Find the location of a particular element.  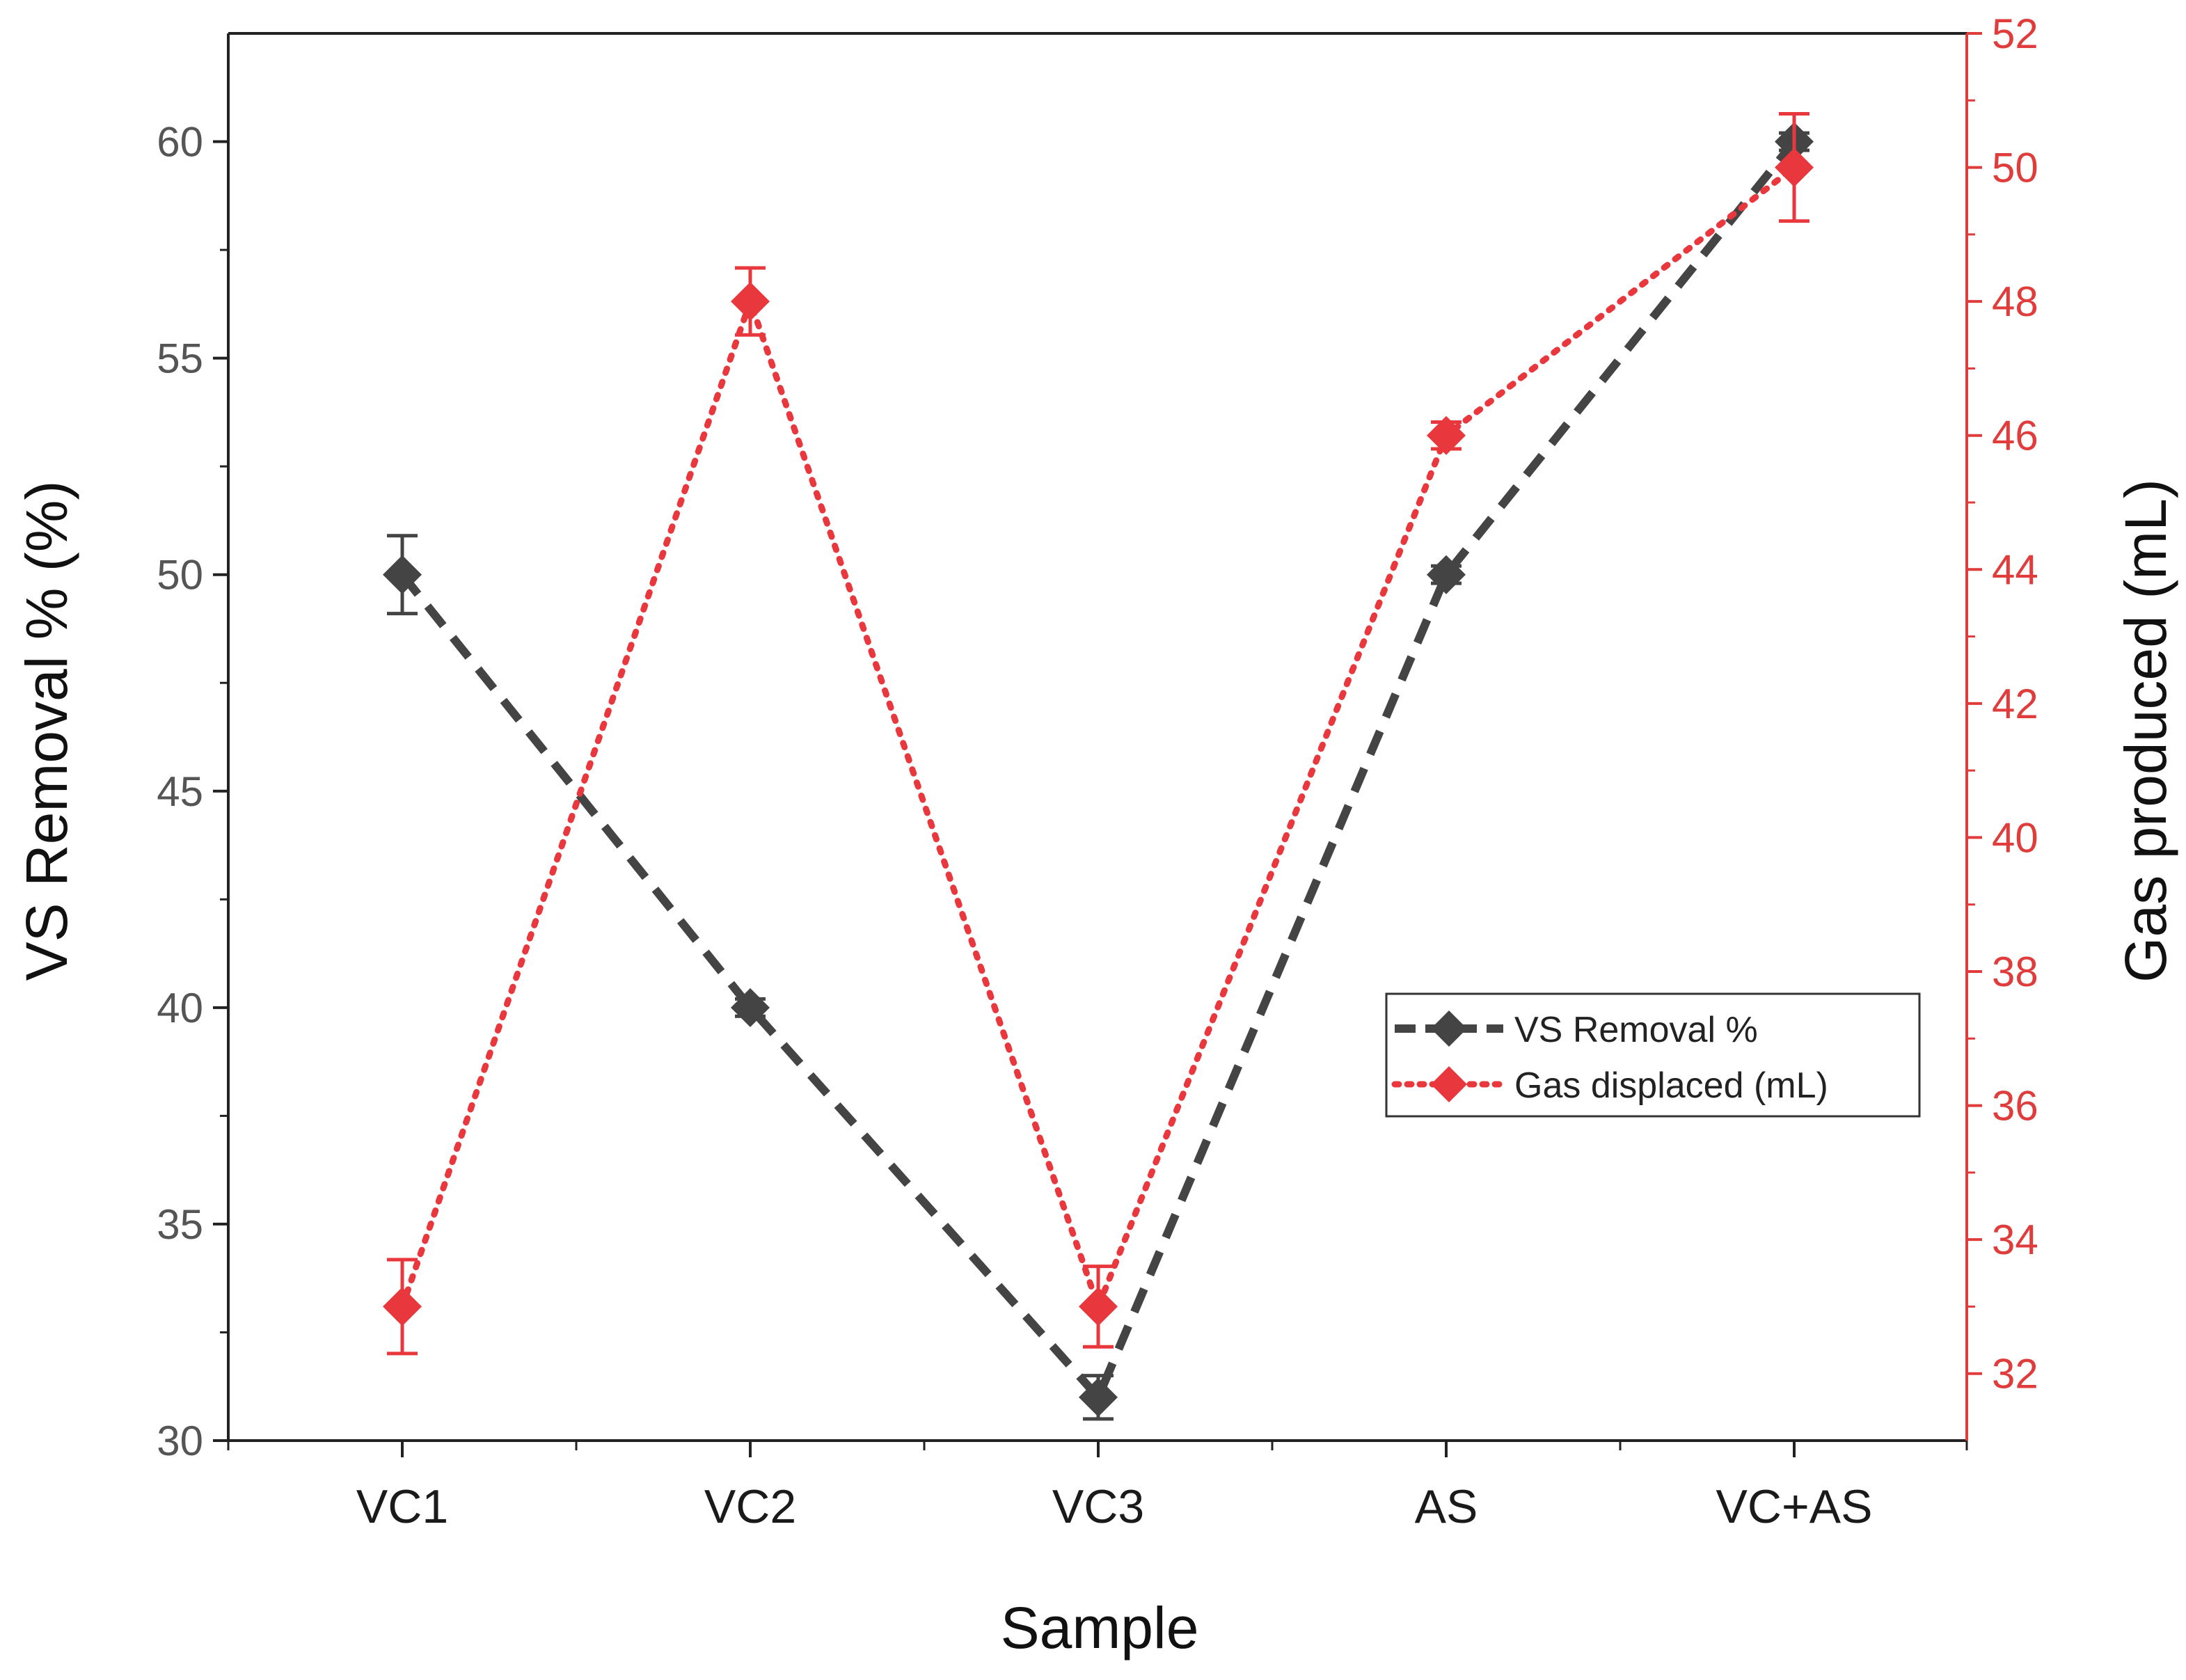

x-axis-title: Sample is located at coordinates (1100, 1628).